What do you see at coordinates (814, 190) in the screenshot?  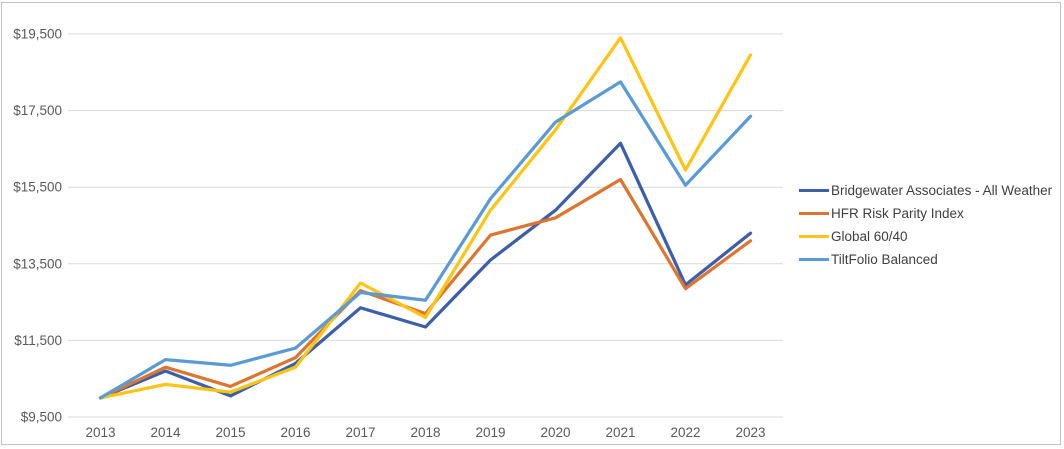 I see `legend-line-swatch-bridgewater-associates-all-weather` at bounding box center [814, 190].